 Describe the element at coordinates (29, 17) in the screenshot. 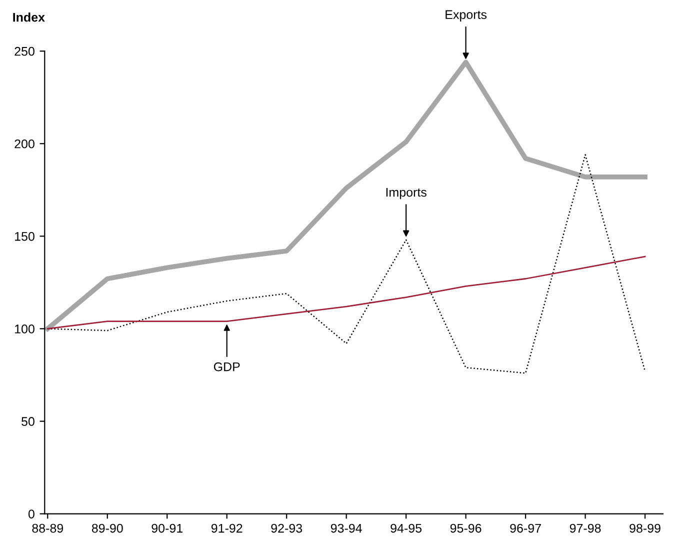

I see `y-axis-title: Index` at that location.